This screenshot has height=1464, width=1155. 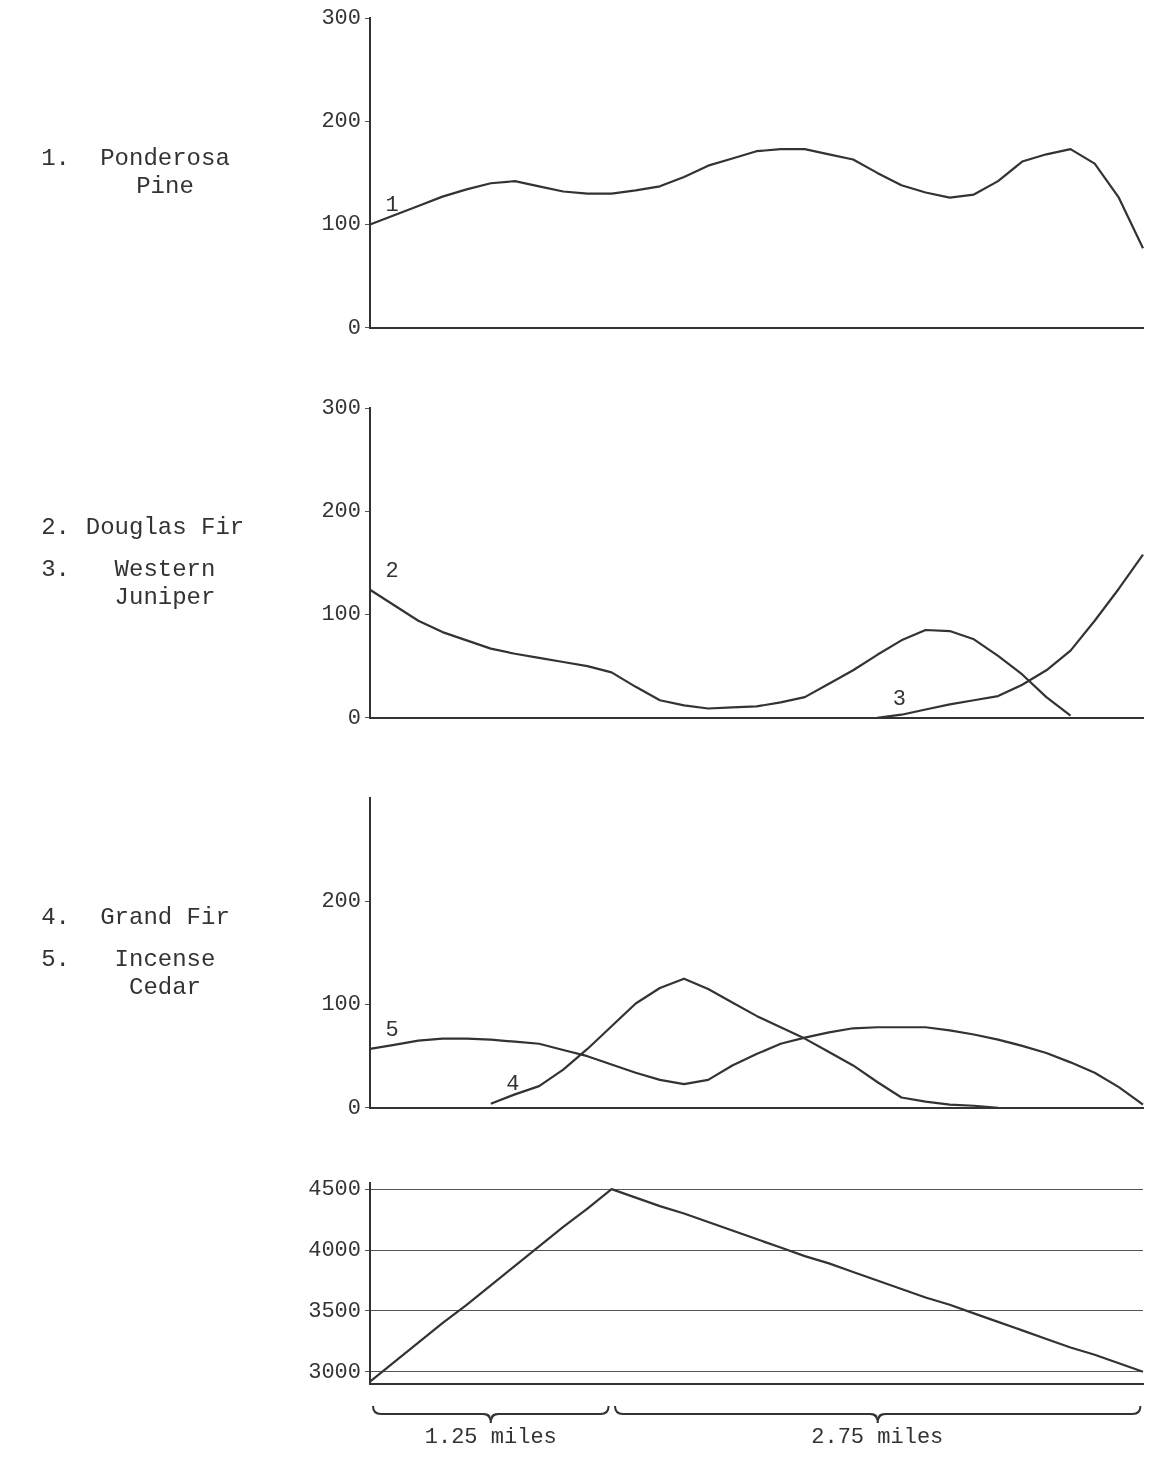 I want to click on series-label: 4, so click(x=513, y=1085).